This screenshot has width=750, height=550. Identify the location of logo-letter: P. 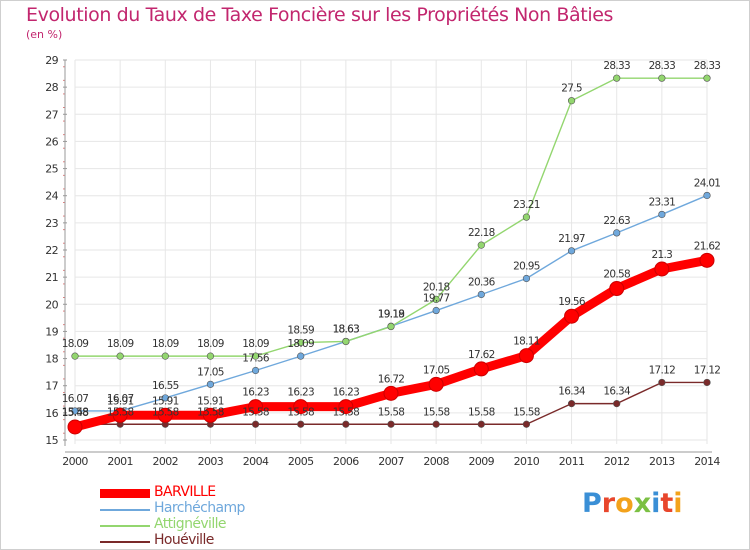
(592, 503).